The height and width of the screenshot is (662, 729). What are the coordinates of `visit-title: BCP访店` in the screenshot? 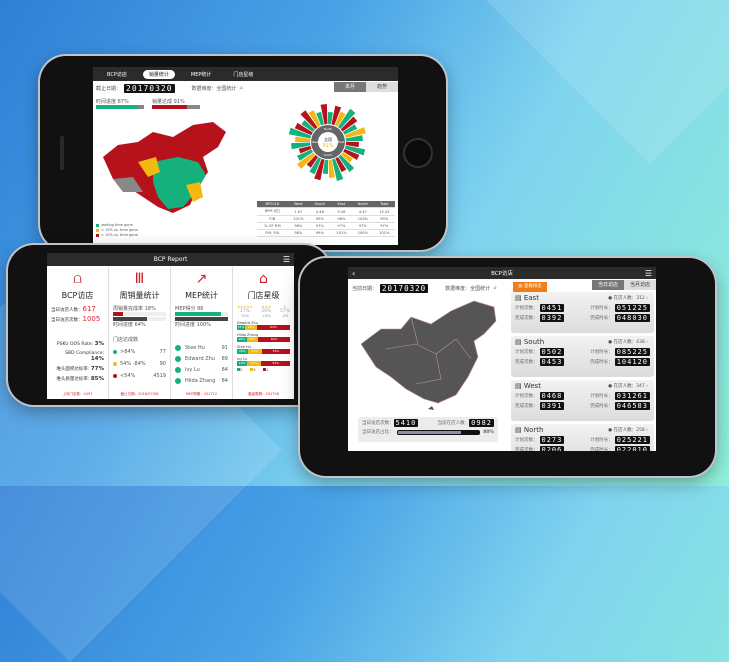 It's located at (502, 274).